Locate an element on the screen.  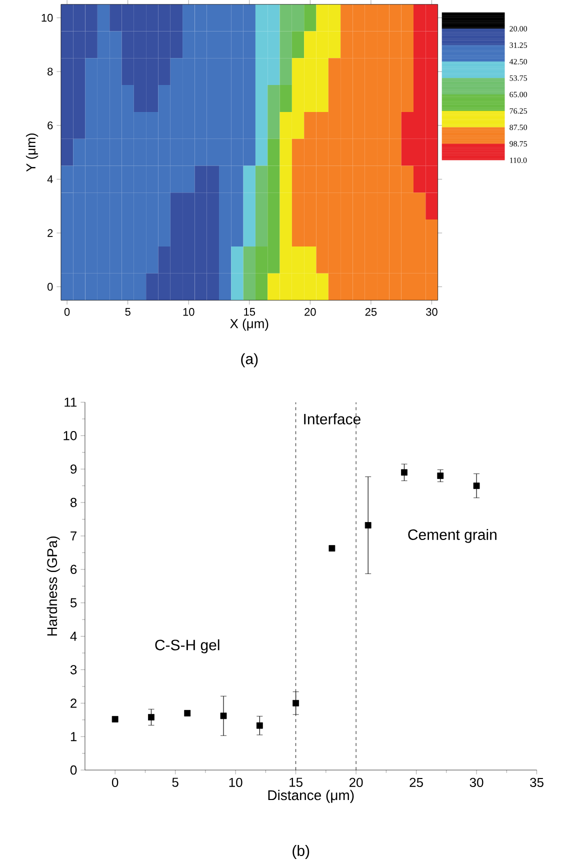
y-axis-title: Hardness (GPa) is located at coordinates (53, 586).